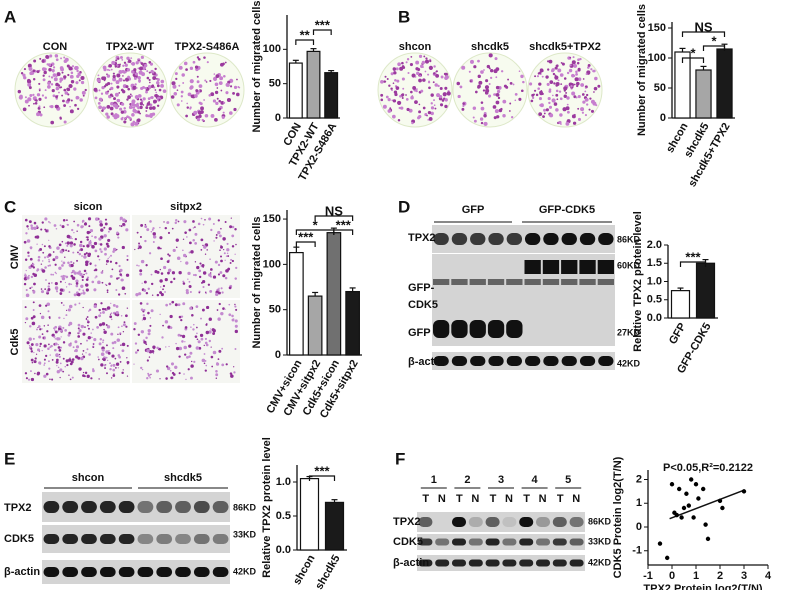 Image resolution: width=785 pixels, height=590 pixels. Describe the element at coordinates (88, 478) in the screenshot. I see `blot-label: shcon` at that location.